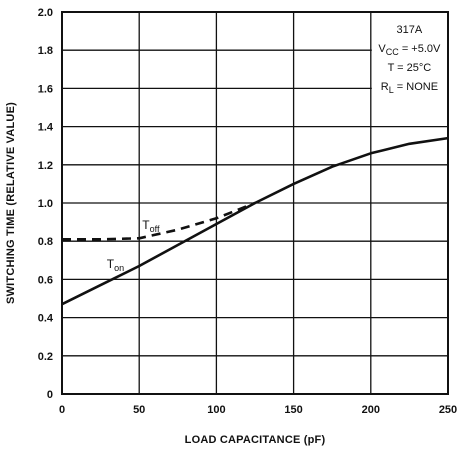 This screenshot has width=461, height=456. Describe the element at coordinates (45, 242) in the screenshot. I see `y-tick-label: 0.8` at that location.